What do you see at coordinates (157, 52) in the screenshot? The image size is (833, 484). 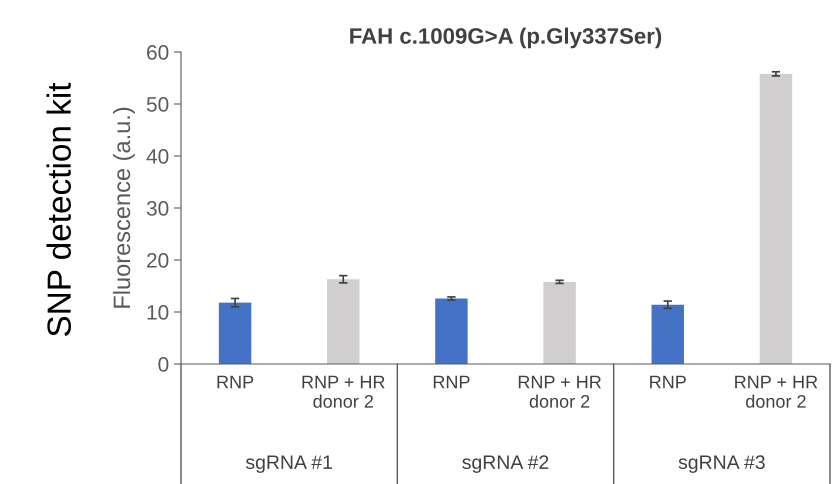 I see `y-tick-label: 60` at bounding box center [157, 52].